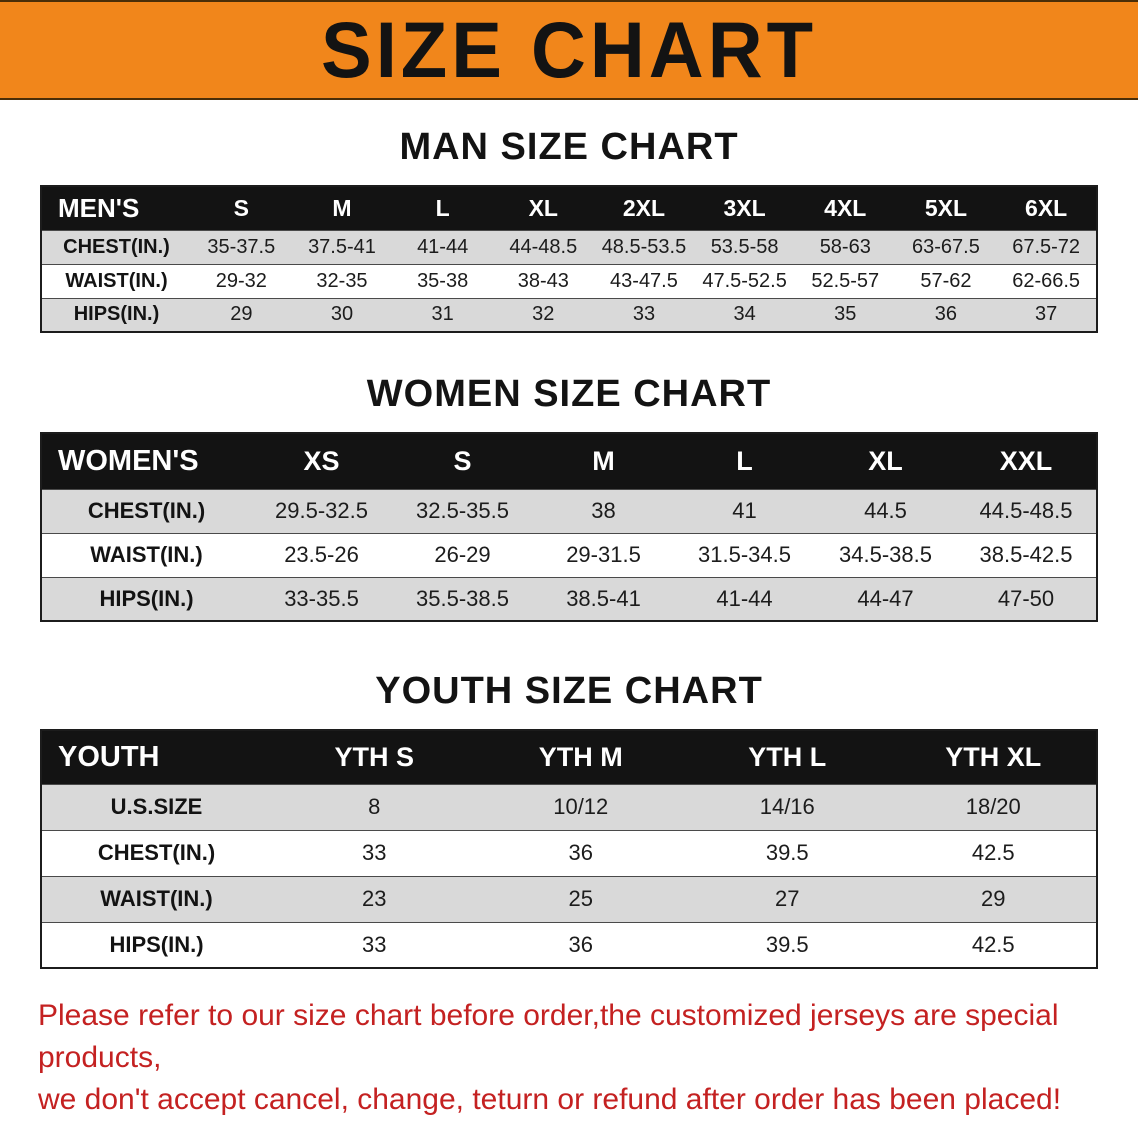  What do you see at coordinates (321, 461) in the screenshot?
I see `size-column-header: XS` at bounding box center [321, 461].